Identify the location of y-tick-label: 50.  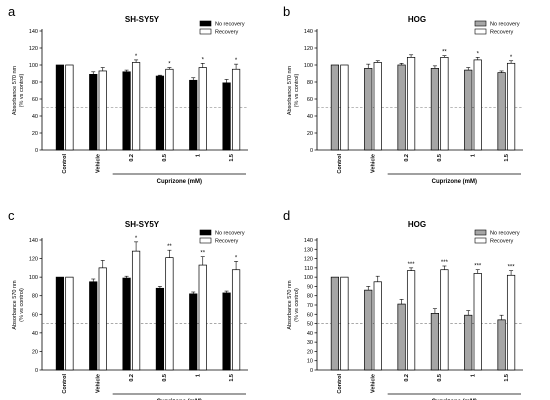
(310, 325).